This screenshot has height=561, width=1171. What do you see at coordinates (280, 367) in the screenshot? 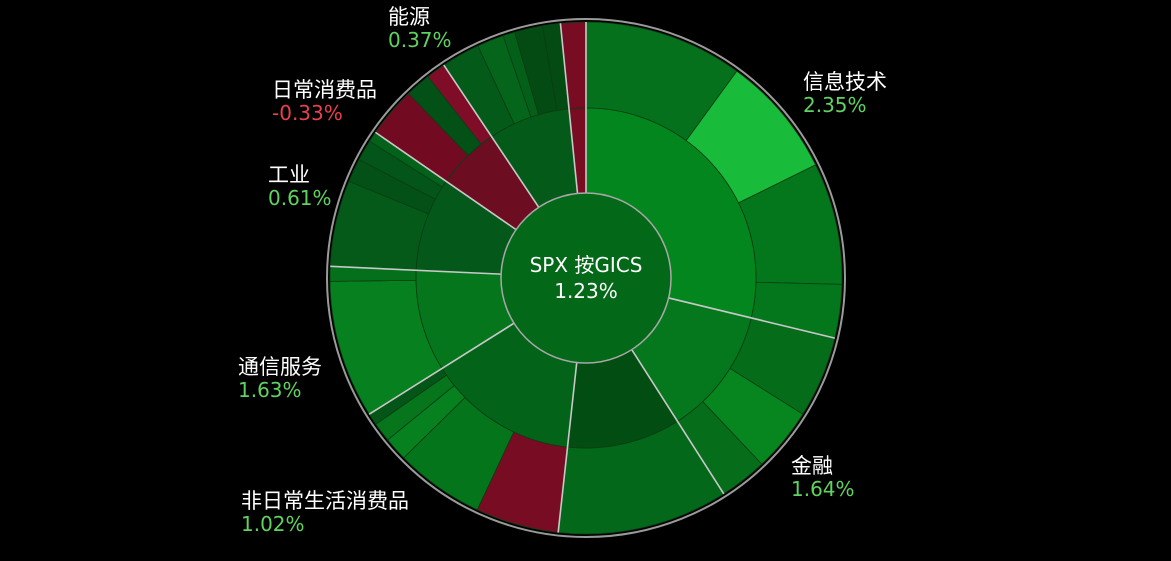
I see `sector-name-label: 通信服务` at bounding box center [280, 367].